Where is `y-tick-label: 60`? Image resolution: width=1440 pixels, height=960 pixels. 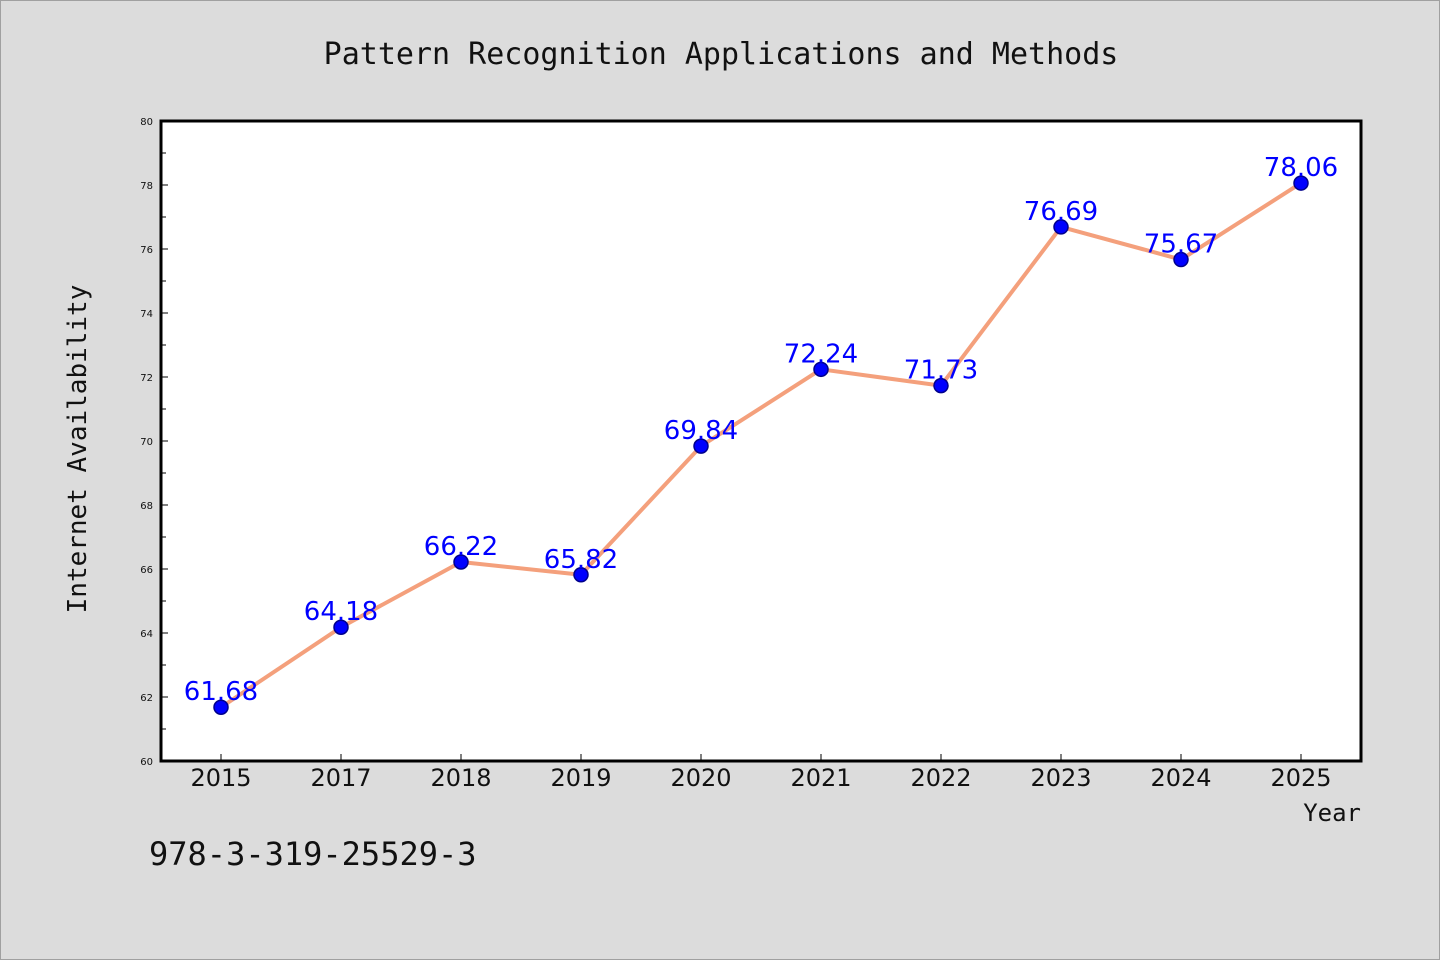
y-tick-label: 60 is located at coordinates (146, 762).